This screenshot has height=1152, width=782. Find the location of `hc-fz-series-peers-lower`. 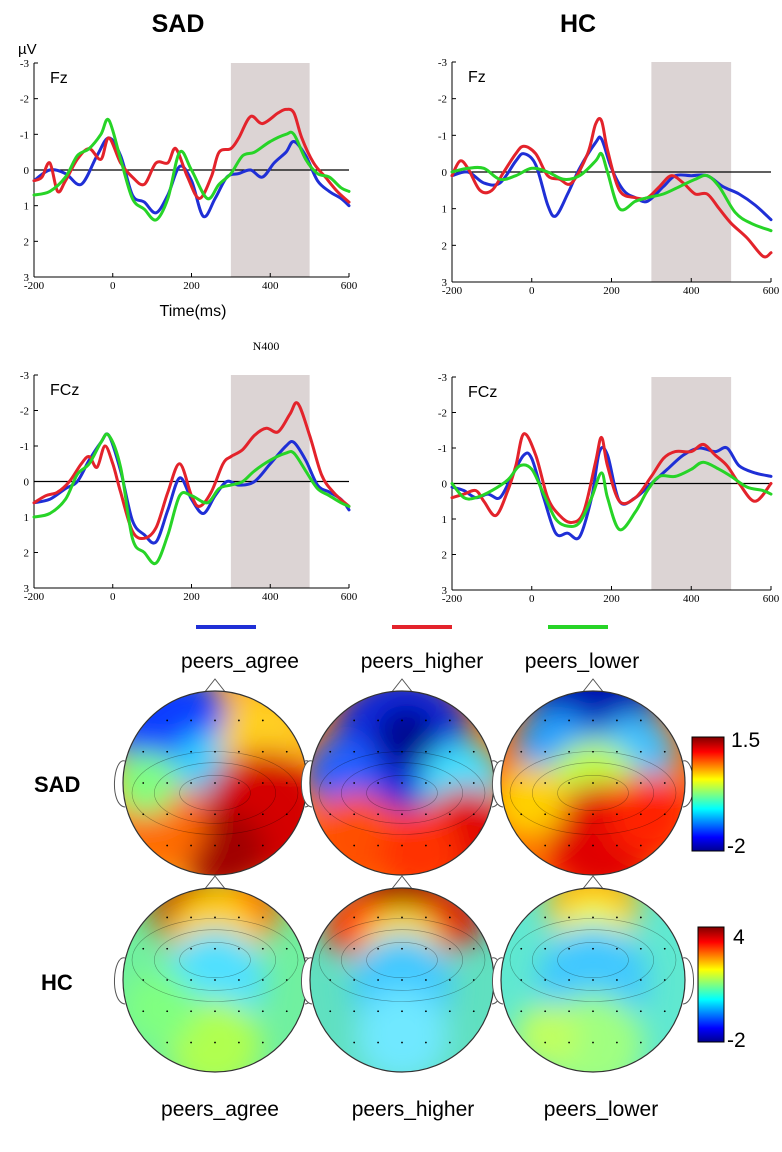

hc-fz-series-peers-lower is located at coordinates (611, 192).